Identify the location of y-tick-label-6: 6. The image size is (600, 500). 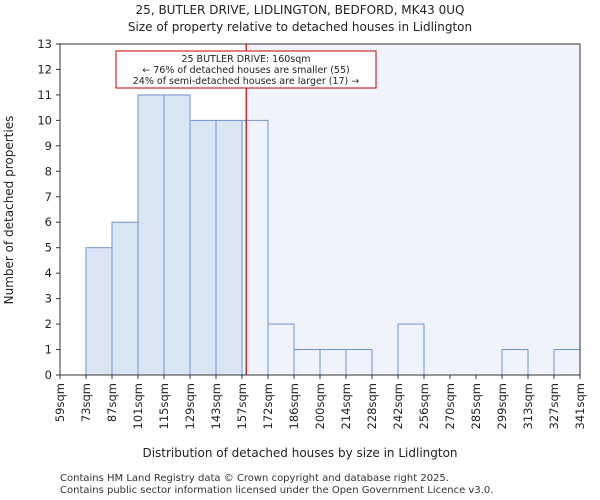
(48, 222).